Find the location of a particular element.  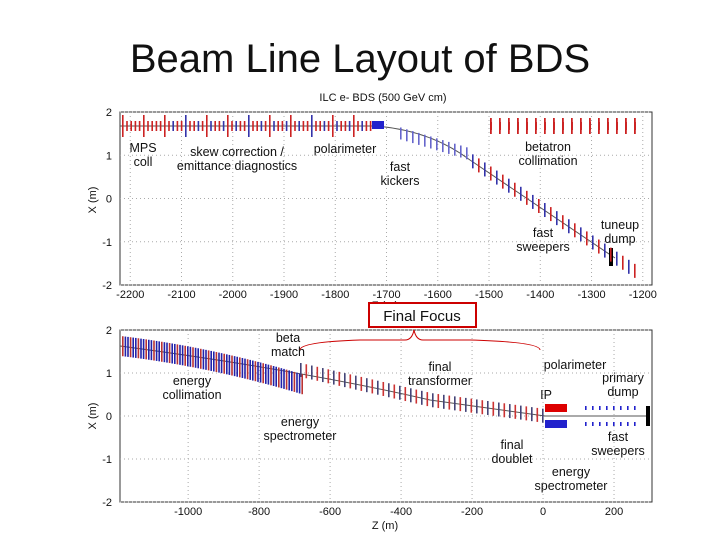

callout-box is located at coordinates (422, 315).